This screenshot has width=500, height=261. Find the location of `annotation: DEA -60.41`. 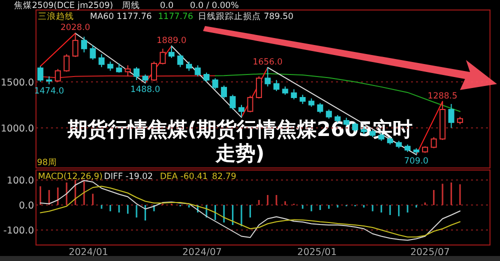

annotation: DEA -60.41 is located at coordinates (184, 177).